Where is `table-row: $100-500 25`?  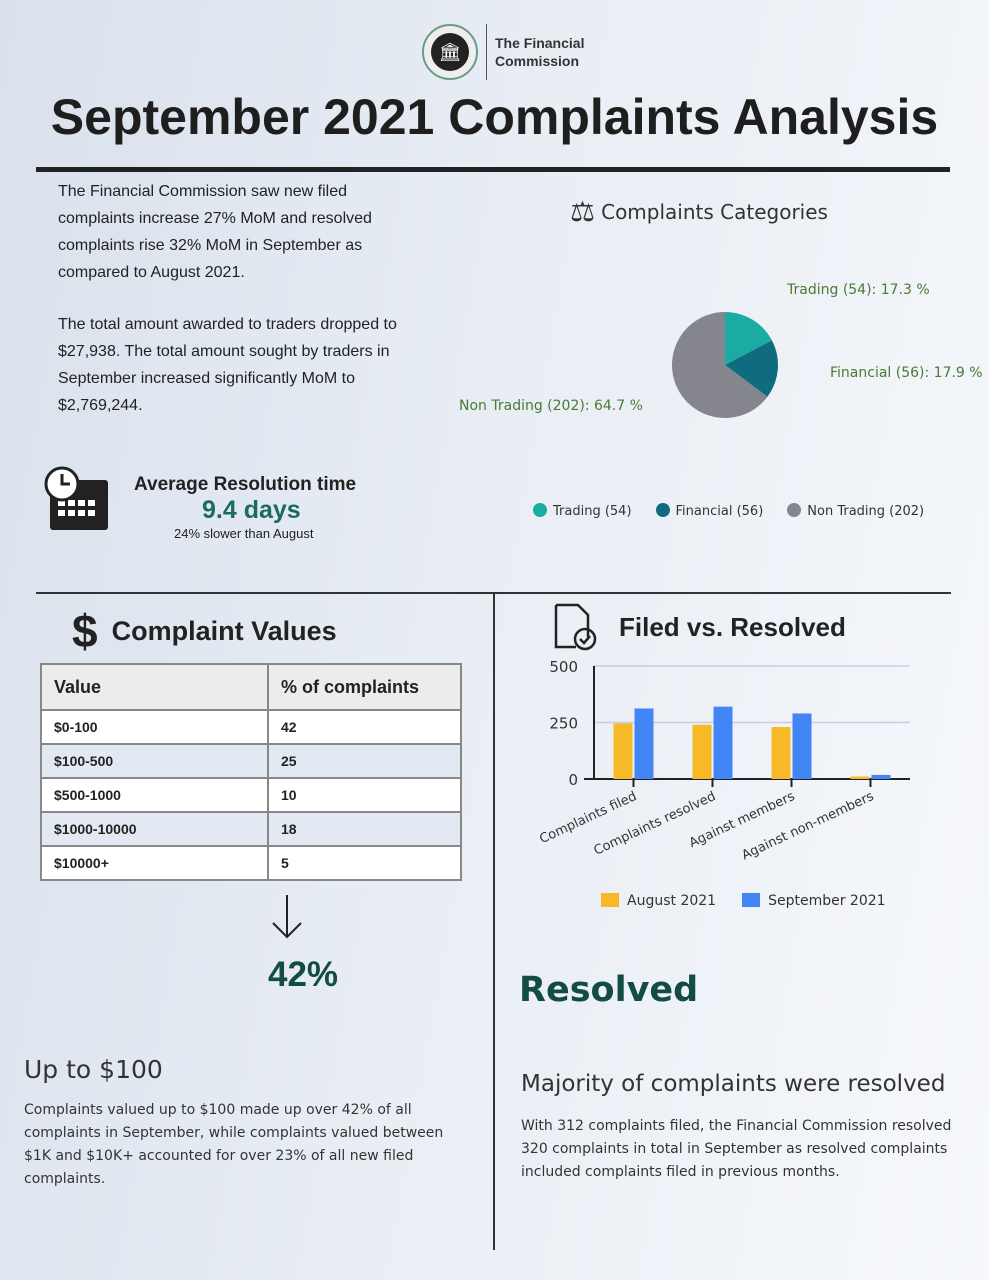 table-row: $100-500 25 is located at coordinates (251, 761).